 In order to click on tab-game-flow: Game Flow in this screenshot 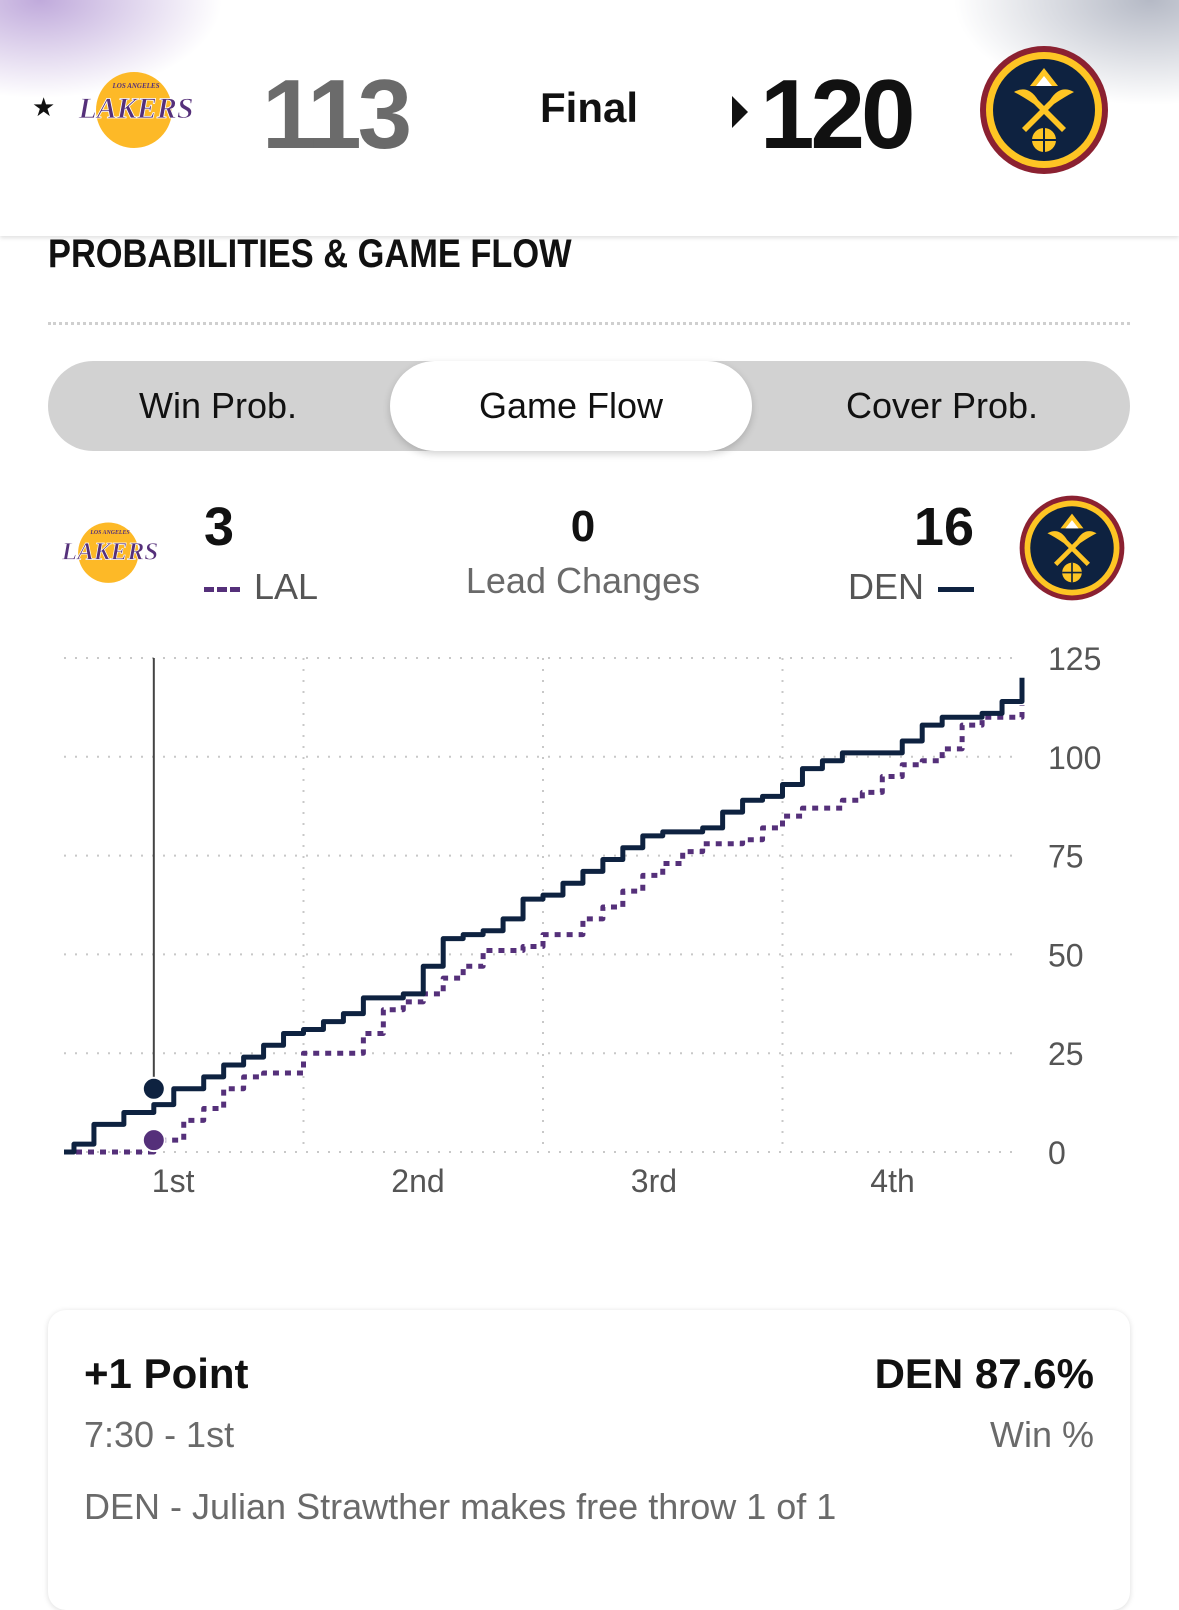, I will do `click(571, 406)`.